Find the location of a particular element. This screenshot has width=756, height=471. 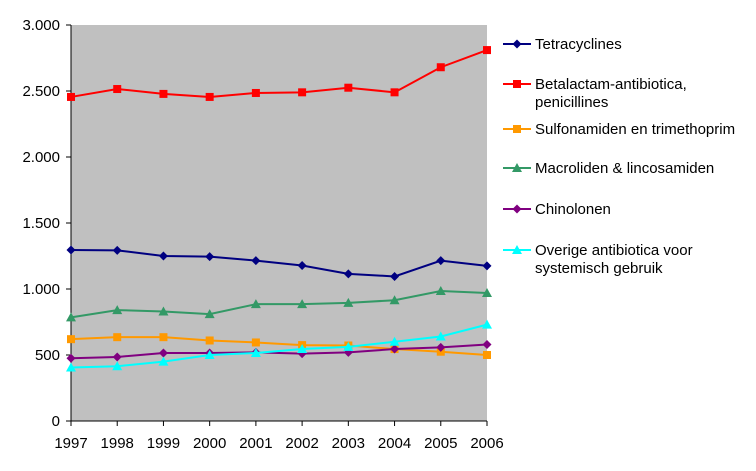

x-tick-label: 2006 is located at coordinates (486, 443).